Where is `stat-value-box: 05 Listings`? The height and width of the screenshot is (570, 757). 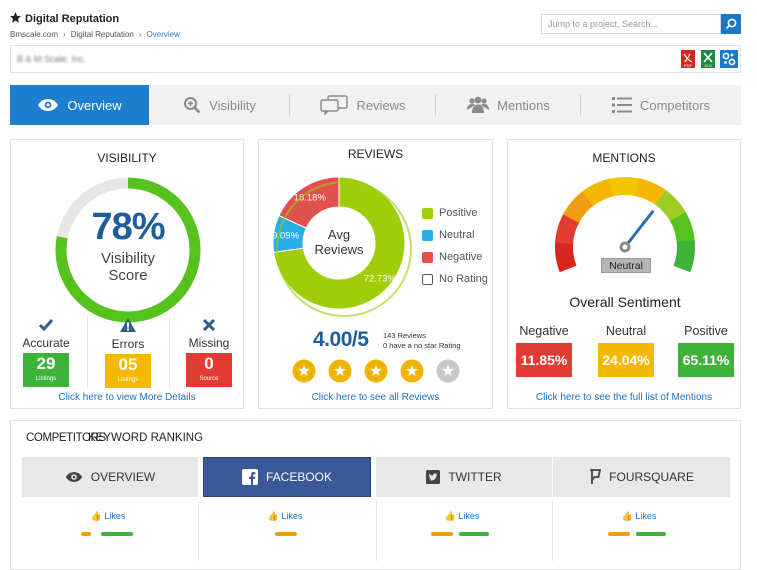 stat-value-box: 05 Listings is located at coordinates (128, 371).